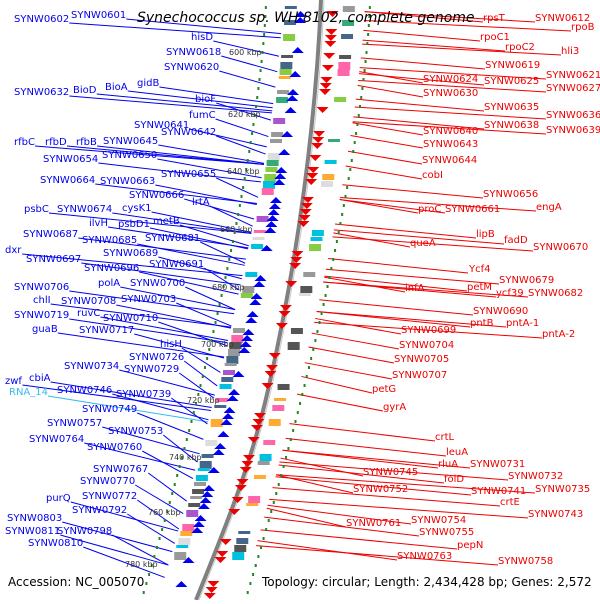  I want to click on gene-label: SYNW0764, so click(56, 439).